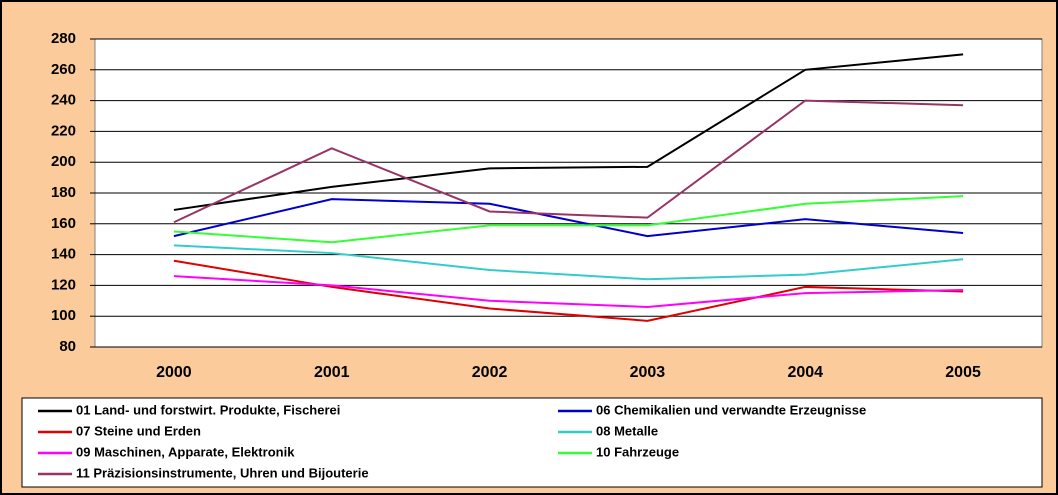  Describe the element at coordinates (637, 451) in the screenshot. I see `legend-label: 10 Fahrzeuge` at that location.